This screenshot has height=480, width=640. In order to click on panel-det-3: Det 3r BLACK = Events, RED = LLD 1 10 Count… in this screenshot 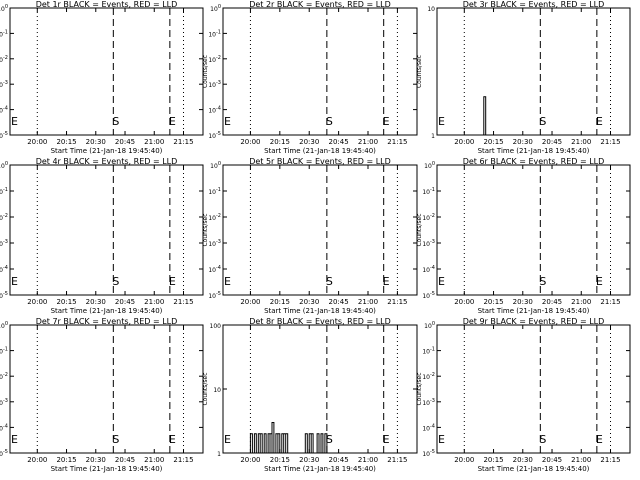, I will do `click(523, 77)`.